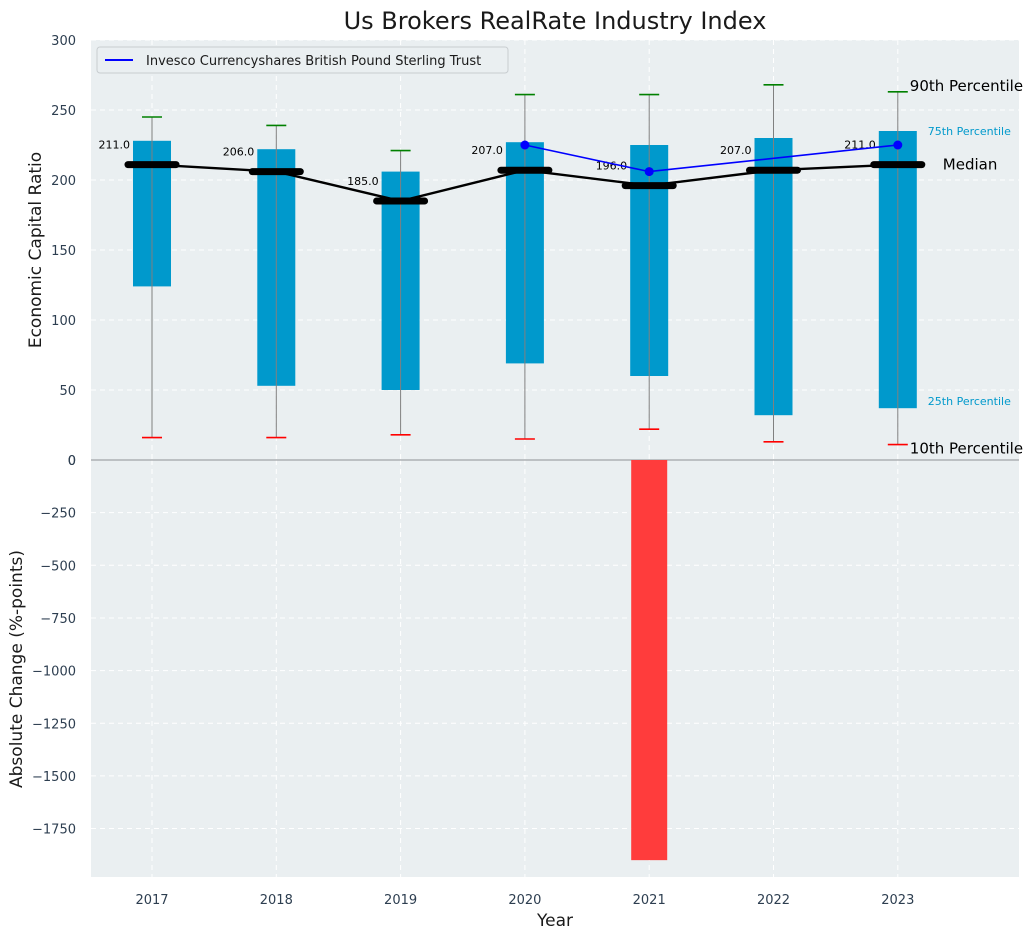 This screenshot has width=1030, height=940. I want to click on bottom-y-tick-label: 0, so click(72, 461).